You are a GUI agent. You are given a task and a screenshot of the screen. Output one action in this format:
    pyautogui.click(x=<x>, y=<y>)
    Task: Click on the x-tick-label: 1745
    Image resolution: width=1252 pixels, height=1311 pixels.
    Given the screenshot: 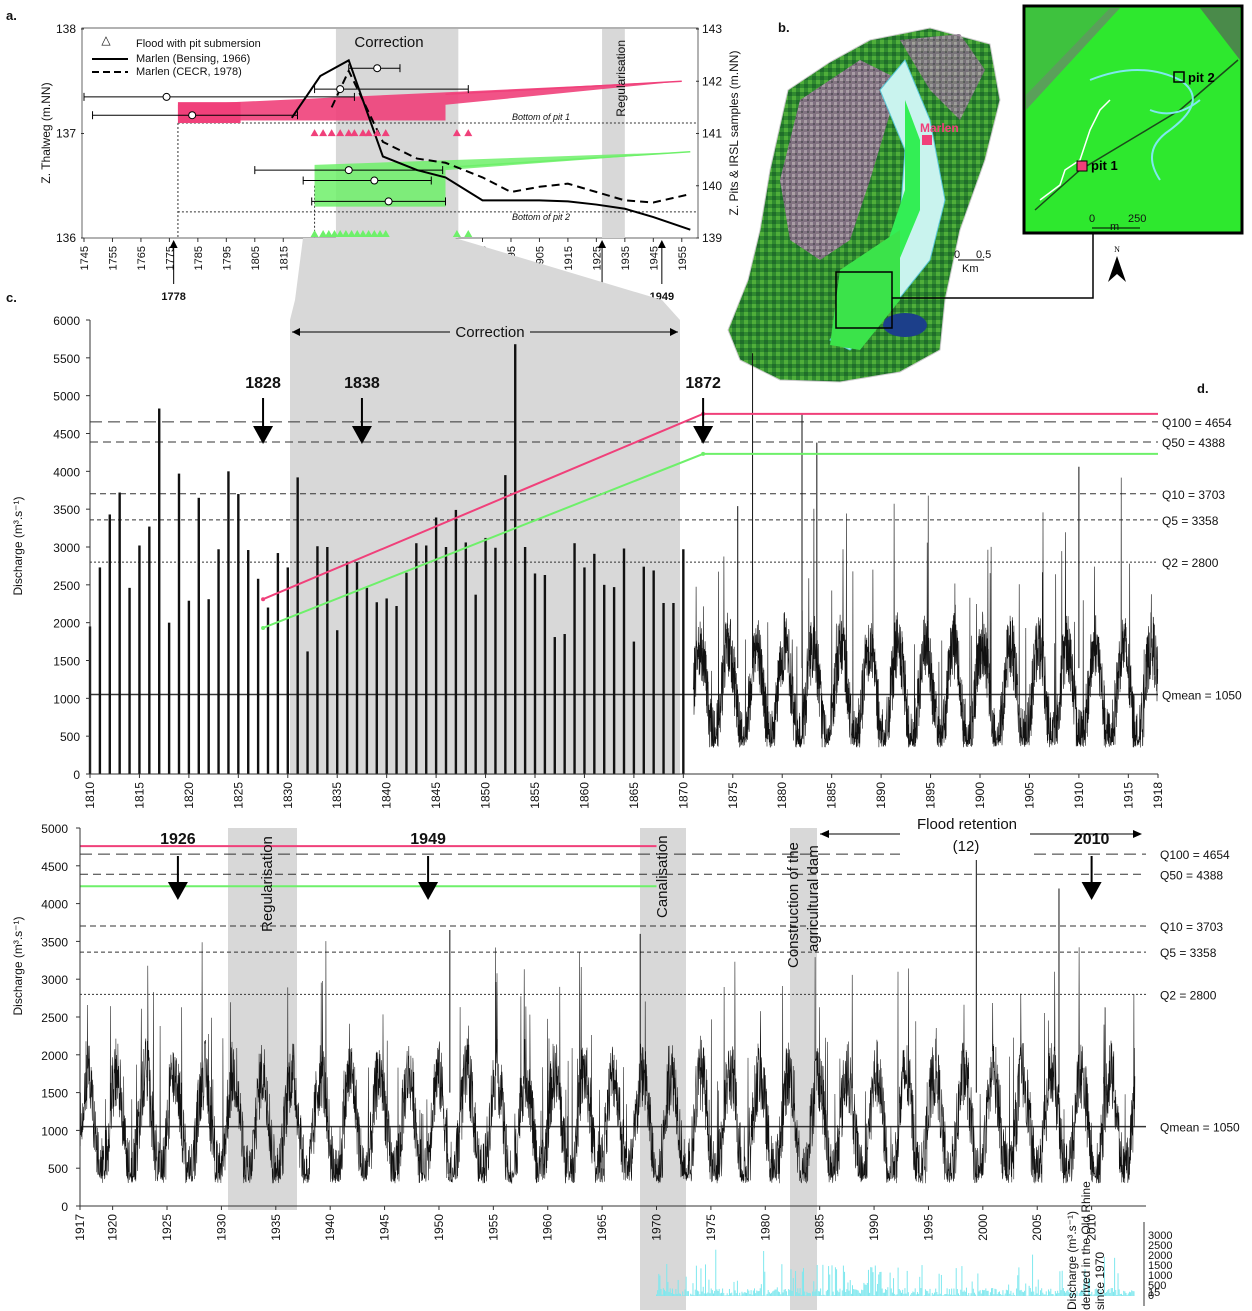 What is the action you would take?
    pyautogui.click(x=85, y=258)
    